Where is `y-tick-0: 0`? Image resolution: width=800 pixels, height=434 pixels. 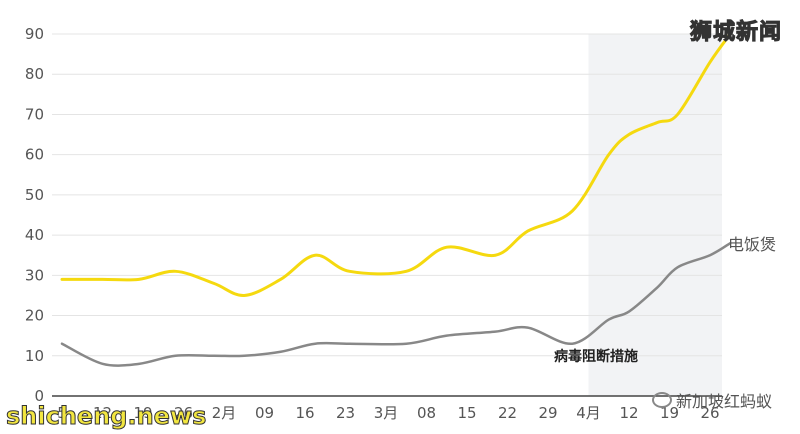
y-tick-0: 0 is located at coordinates (39, 396).